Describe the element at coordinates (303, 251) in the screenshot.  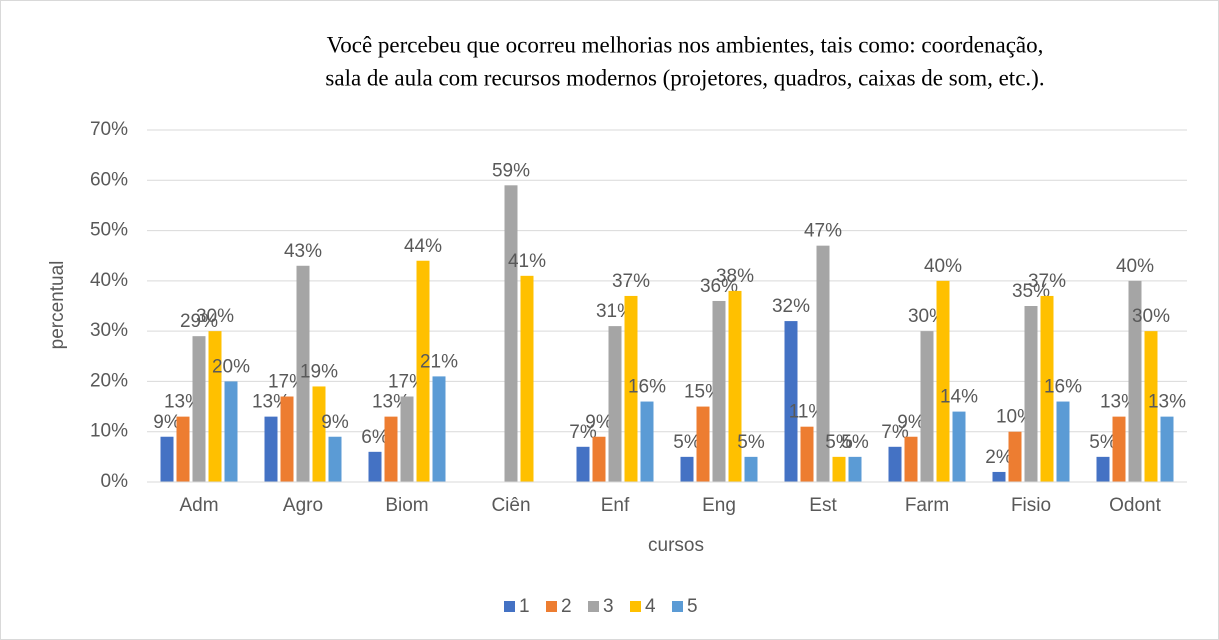
I see `data-label: 43%` at that location.